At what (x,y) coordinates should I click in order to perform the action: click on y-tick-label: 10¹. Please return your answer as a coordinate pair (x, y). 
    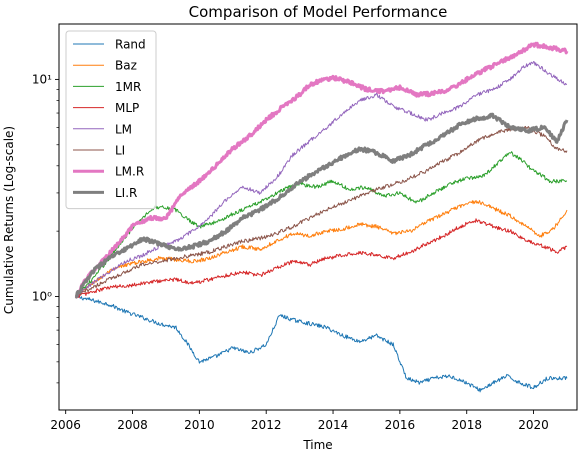
    Looking at the image, I should click on (42, 79).